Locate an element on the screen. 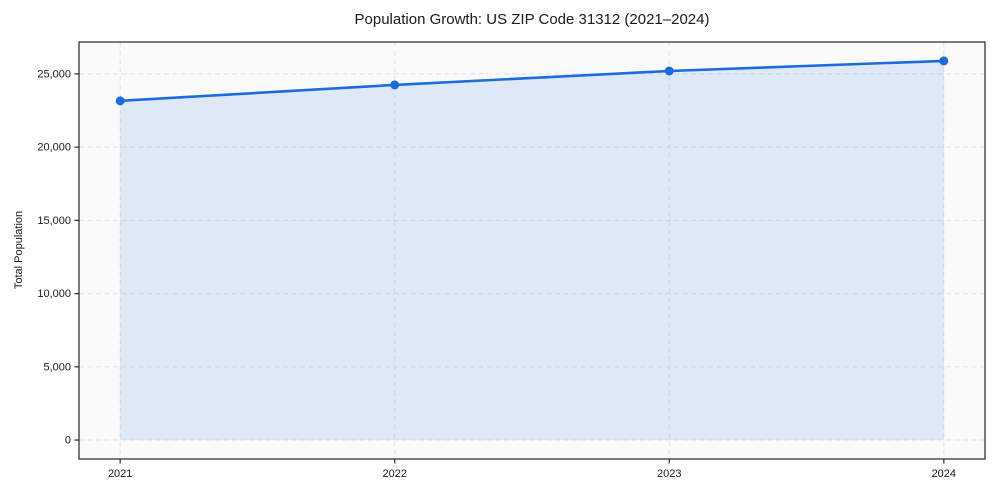 This screenshot has height=500, width=1000. x-tick-label-2024: 2024 is located at coordinates (944, 474).